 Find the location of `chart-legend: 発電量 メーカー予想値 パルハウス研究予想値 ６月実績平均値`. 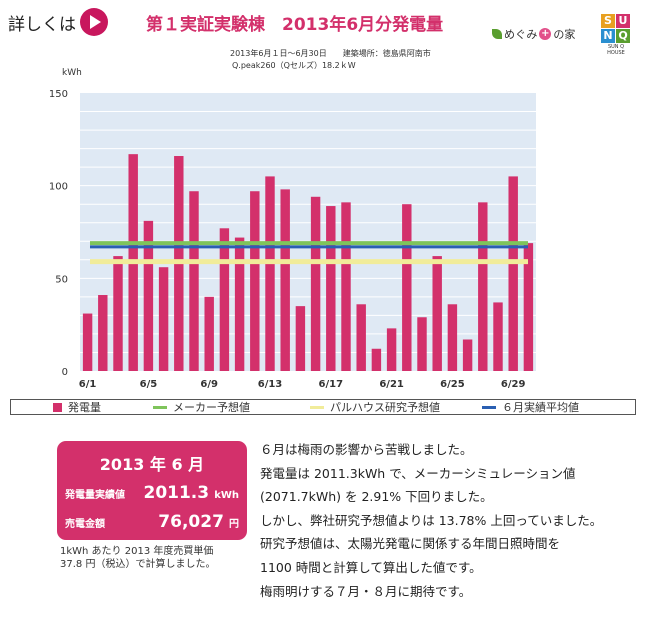

chart-legend: 発電量 メーカー予想値 パルハウス研究予想値 ６月実績平均値 is located at coordinates (323, 407).